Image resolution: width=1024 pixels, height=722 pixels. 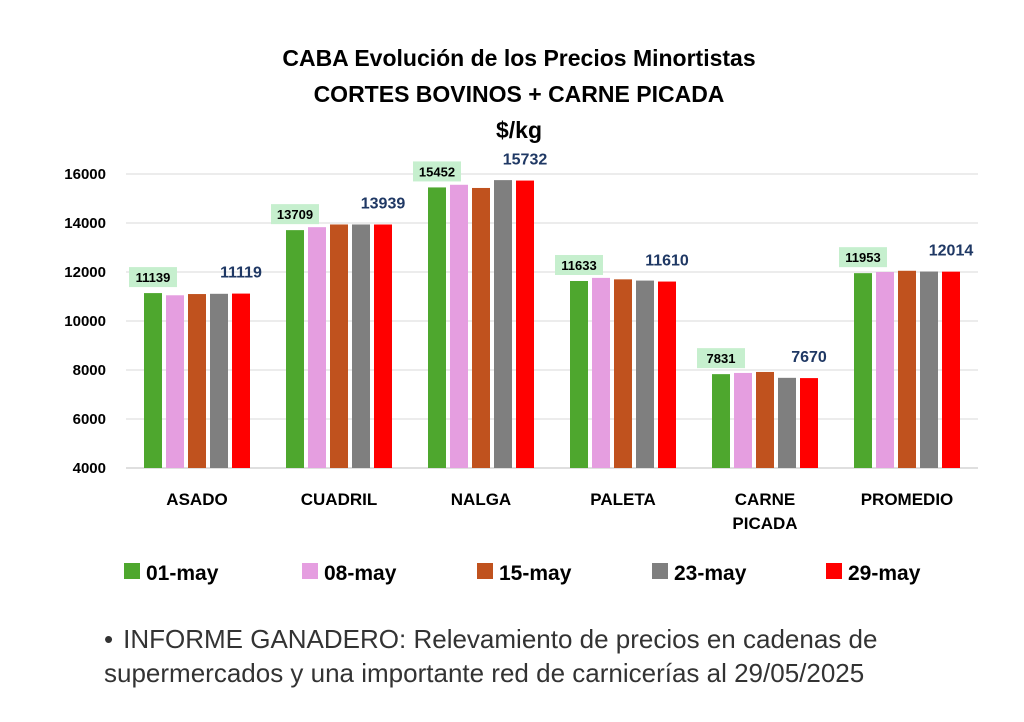 What do you see at coordinates (765, 499) in the screenshot?
I see `x-category-label: CARNE` at bounding box center [765, 499].